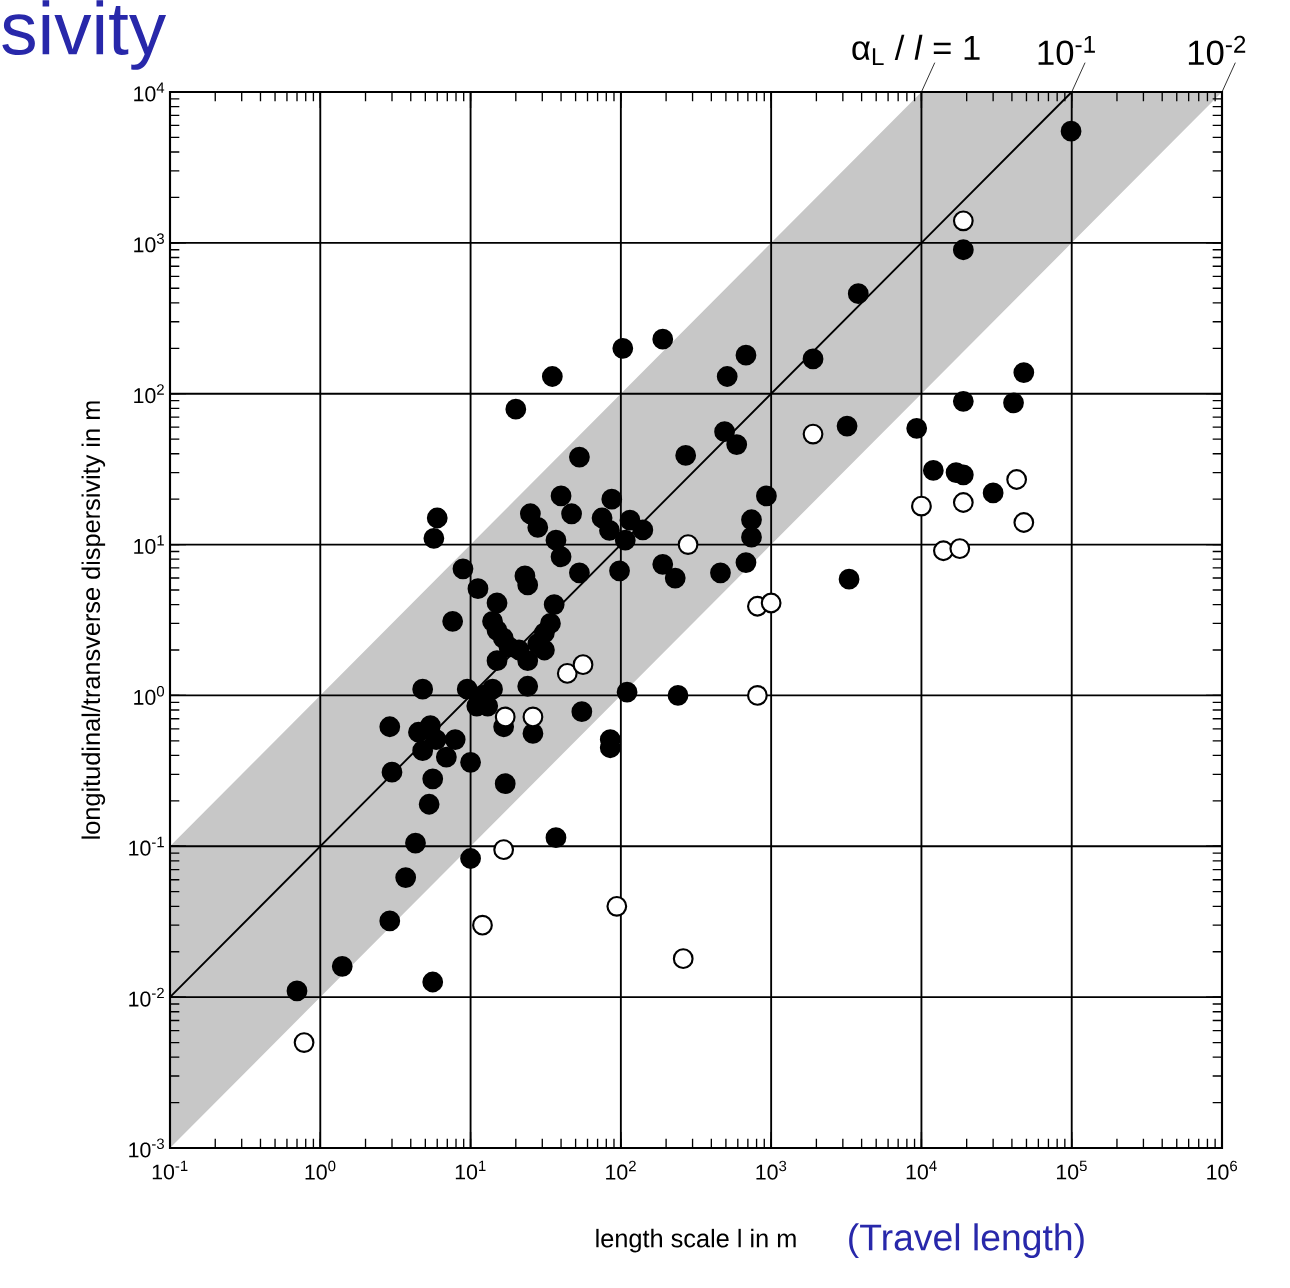 Image resolution: width=1290 pixels, height=1288 pixels. I want to click on annotation: 10$^{-1}$, so click(1066, 50).